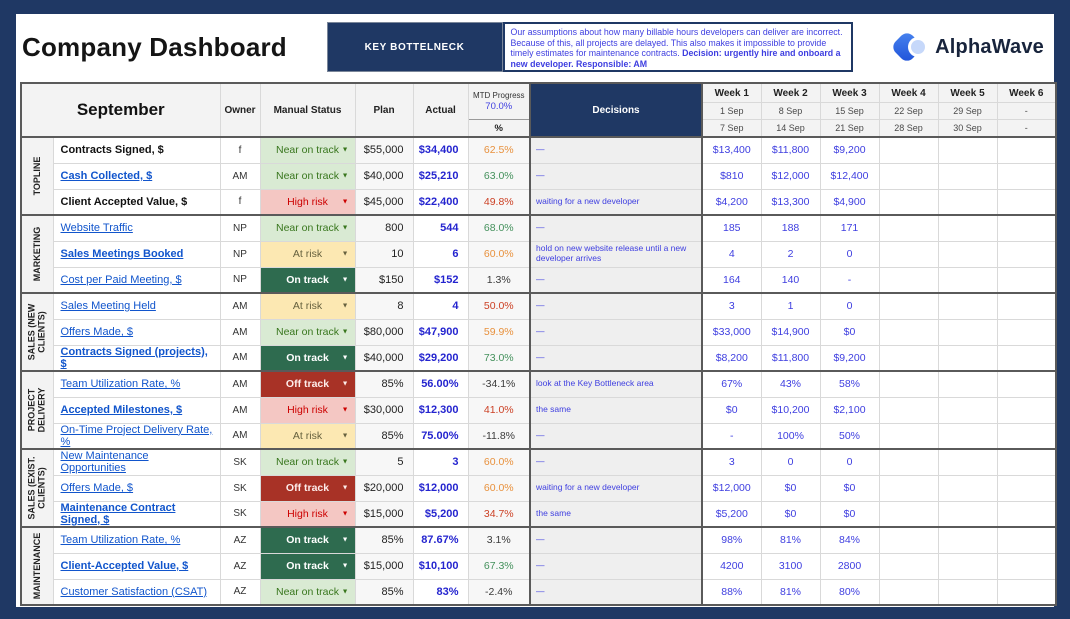  I want to click on metric-cell: Cost per Paid Meeting, $, so click(136, 280).